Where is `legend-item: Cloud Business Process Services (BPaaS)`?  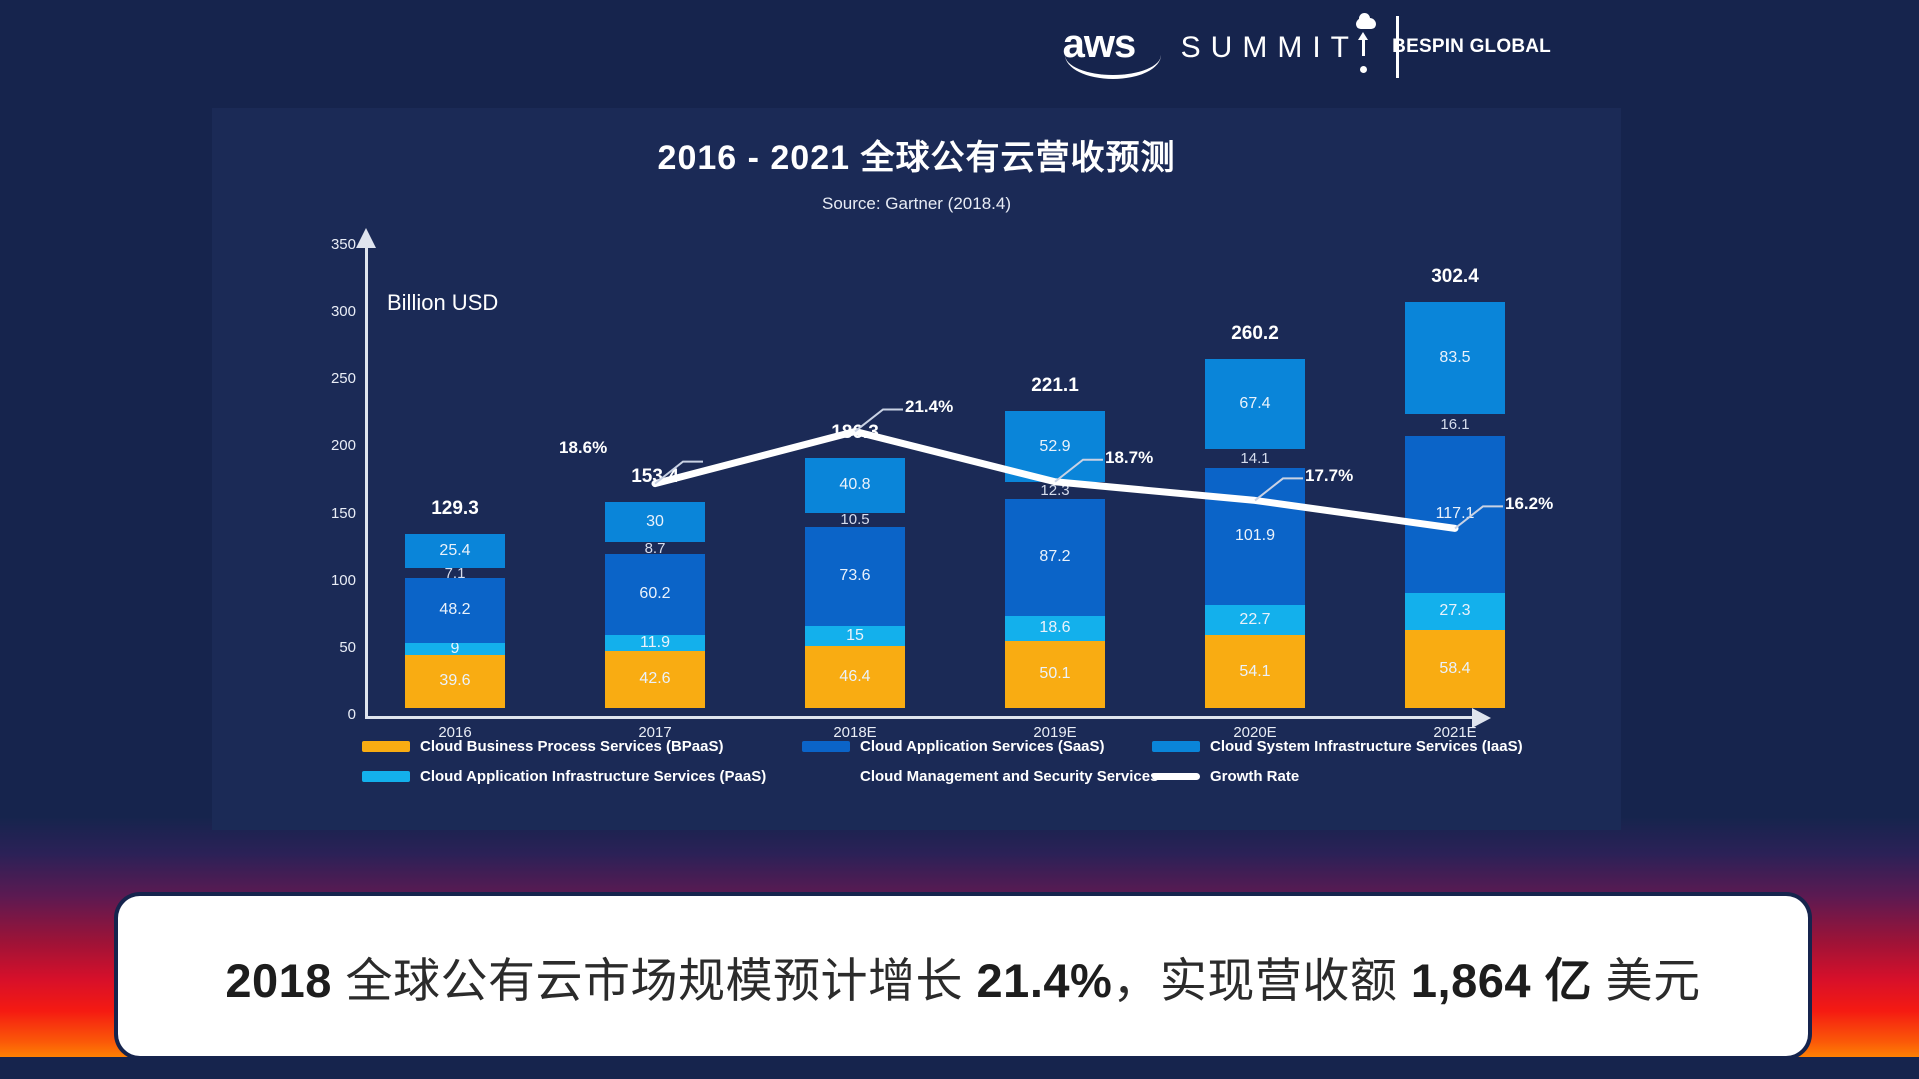 legend-item: Cloud Business Process Services (BPaaS) is located at coordinates (542, 746).